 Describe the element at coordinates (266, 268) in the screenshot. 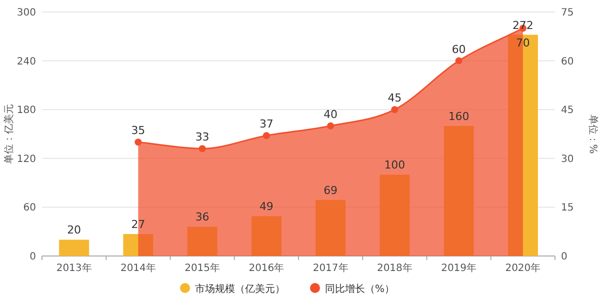

I see `x-tick-label: 2016年` at that location.